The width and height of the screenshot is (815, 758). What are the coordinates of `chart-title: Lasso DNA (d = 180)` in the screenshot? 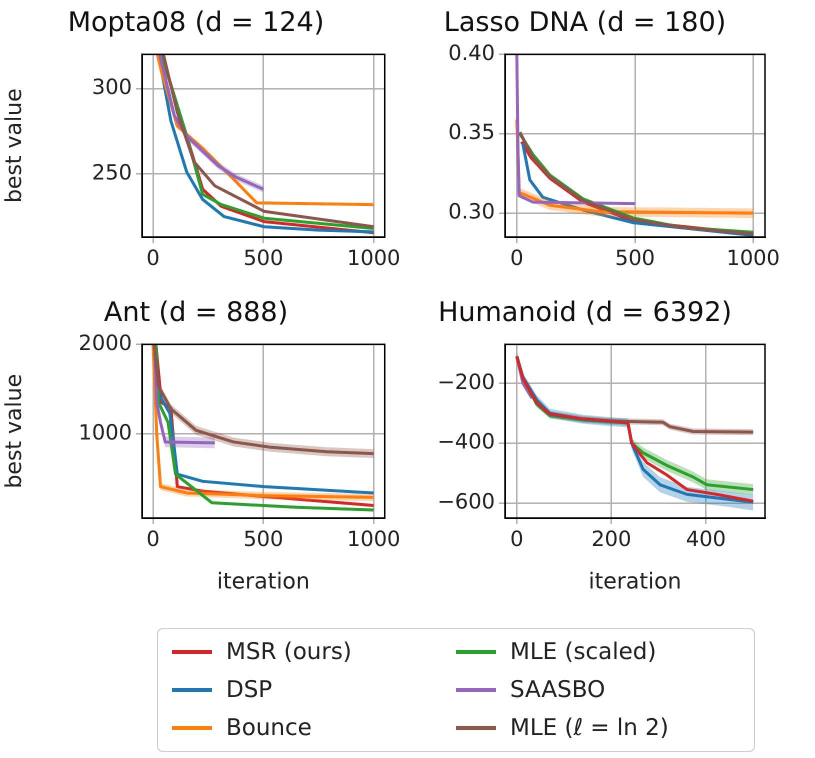 It's located at (585, 22).